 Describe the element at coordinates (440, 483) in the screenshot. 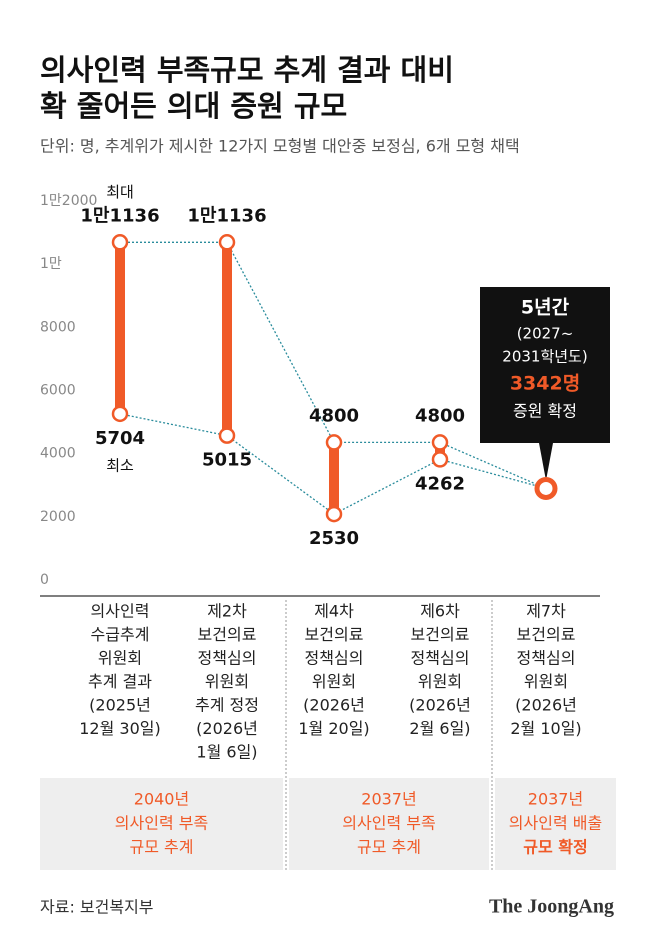

I see `value-label: 4262` at that location.